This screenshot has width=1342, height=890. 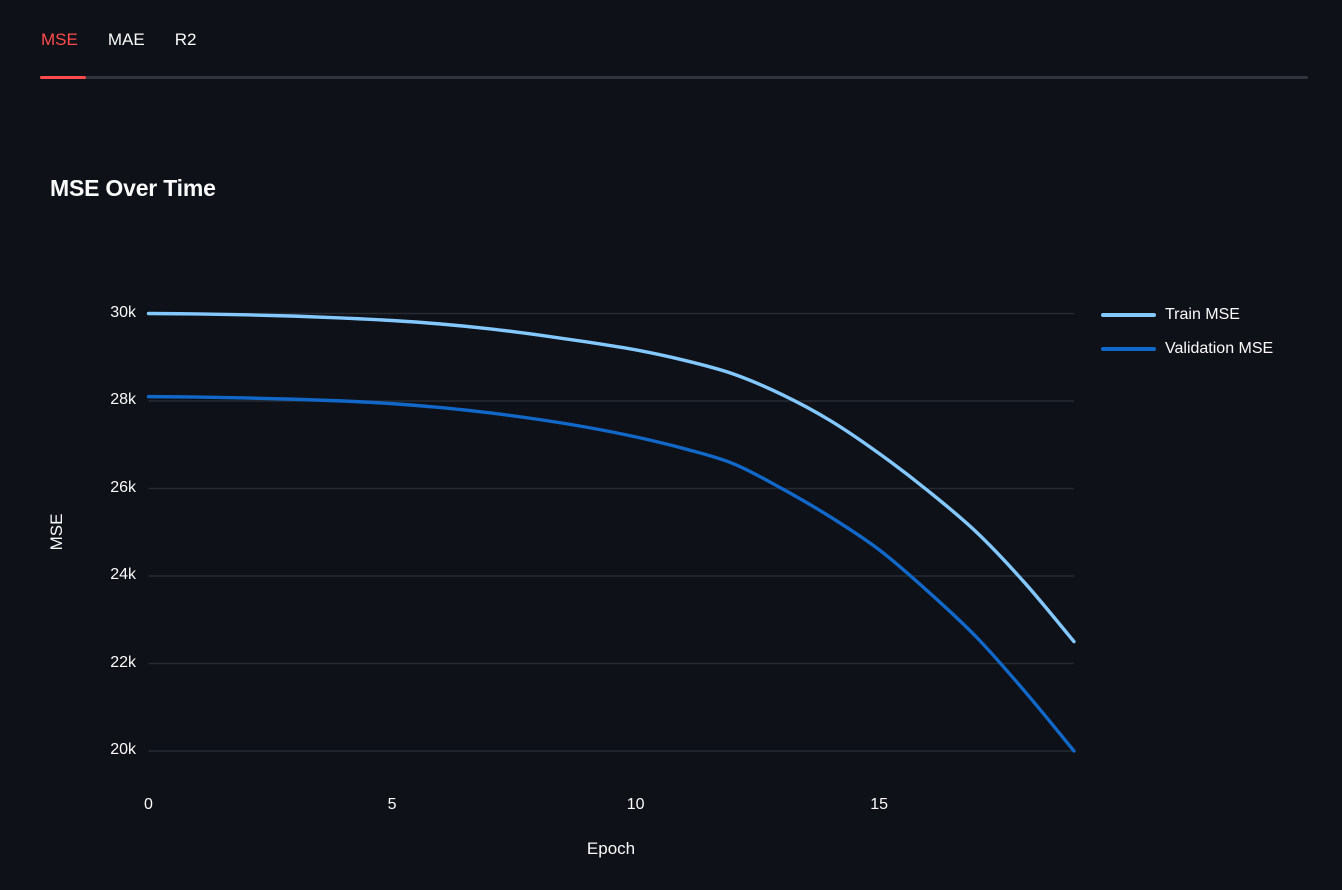 What do you see at coordinates (63, 77) in the screenshot?
I see `tab-active-indicator` at bounding box center [63, 77].